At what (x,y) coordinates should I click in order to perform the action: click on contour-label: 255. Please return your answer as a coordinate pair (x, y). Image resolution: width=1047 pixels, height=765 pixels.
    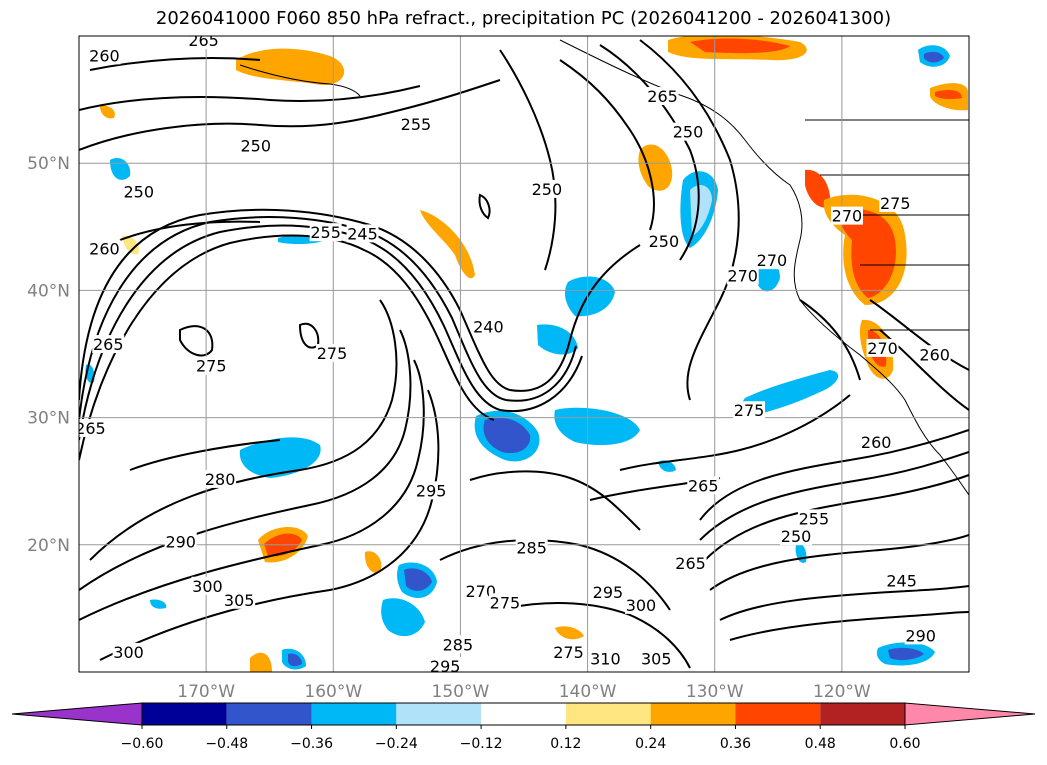
    Looking at the image, I should click on (814, 518).